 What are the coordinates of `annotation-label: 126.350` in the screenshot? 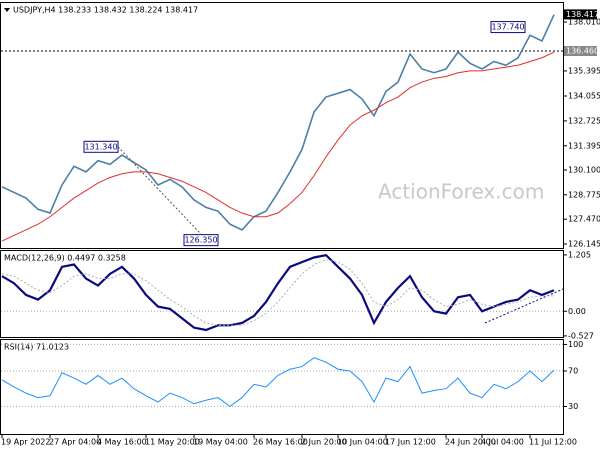 It's located at (200, 240).